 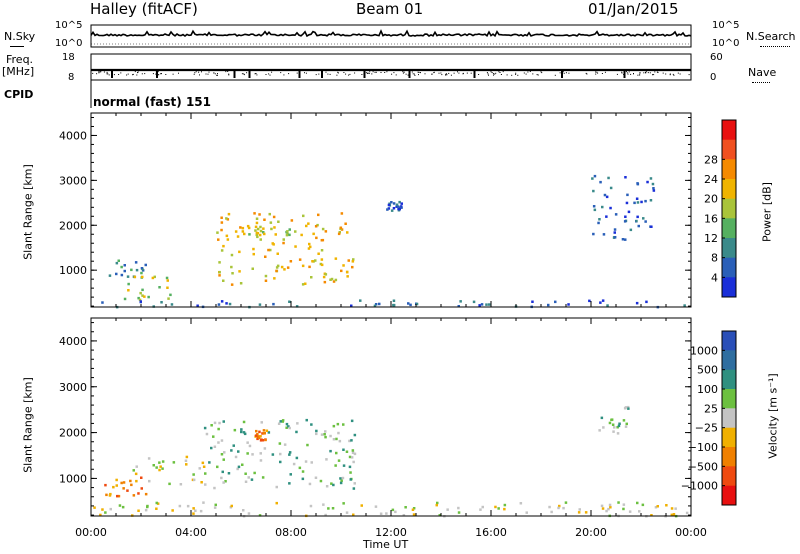 What do you see at coordinates (714, 258) in the screenshot?
I see `colorbar-tick-label: 8` at bounding box center [714, 258].